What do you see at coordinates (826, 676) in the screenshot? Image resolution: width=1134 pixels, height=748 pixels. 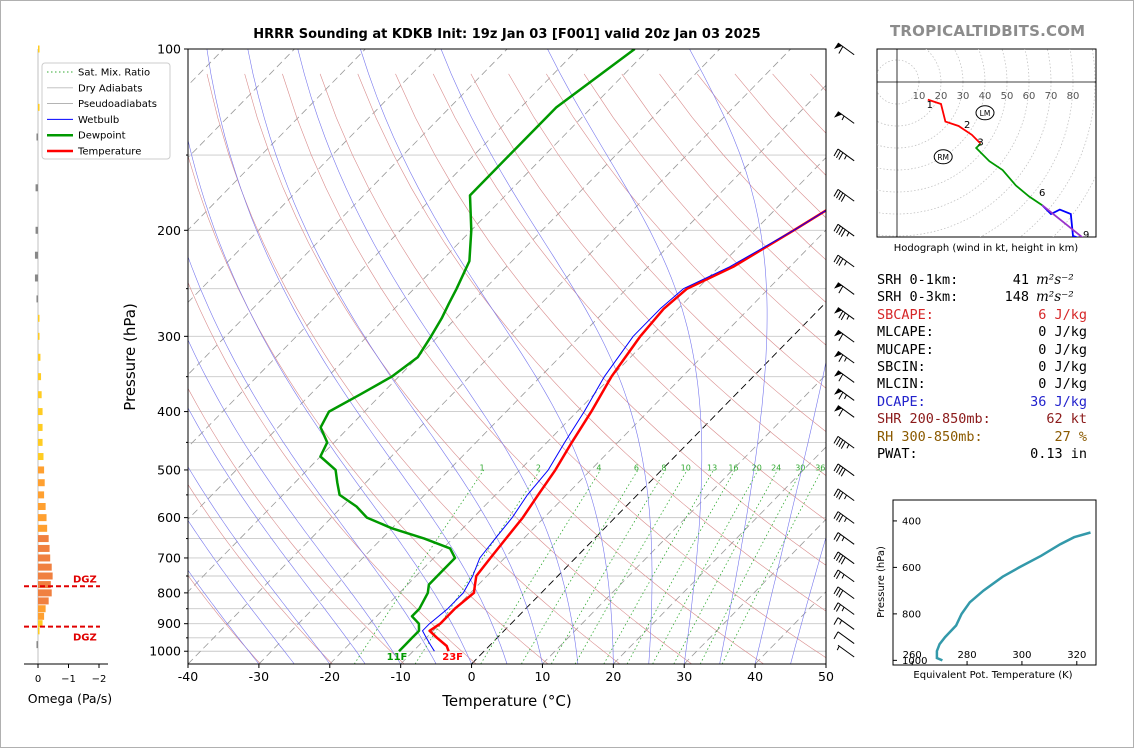 I see `x-tick-label: 50` at bounding box center [826, 676].